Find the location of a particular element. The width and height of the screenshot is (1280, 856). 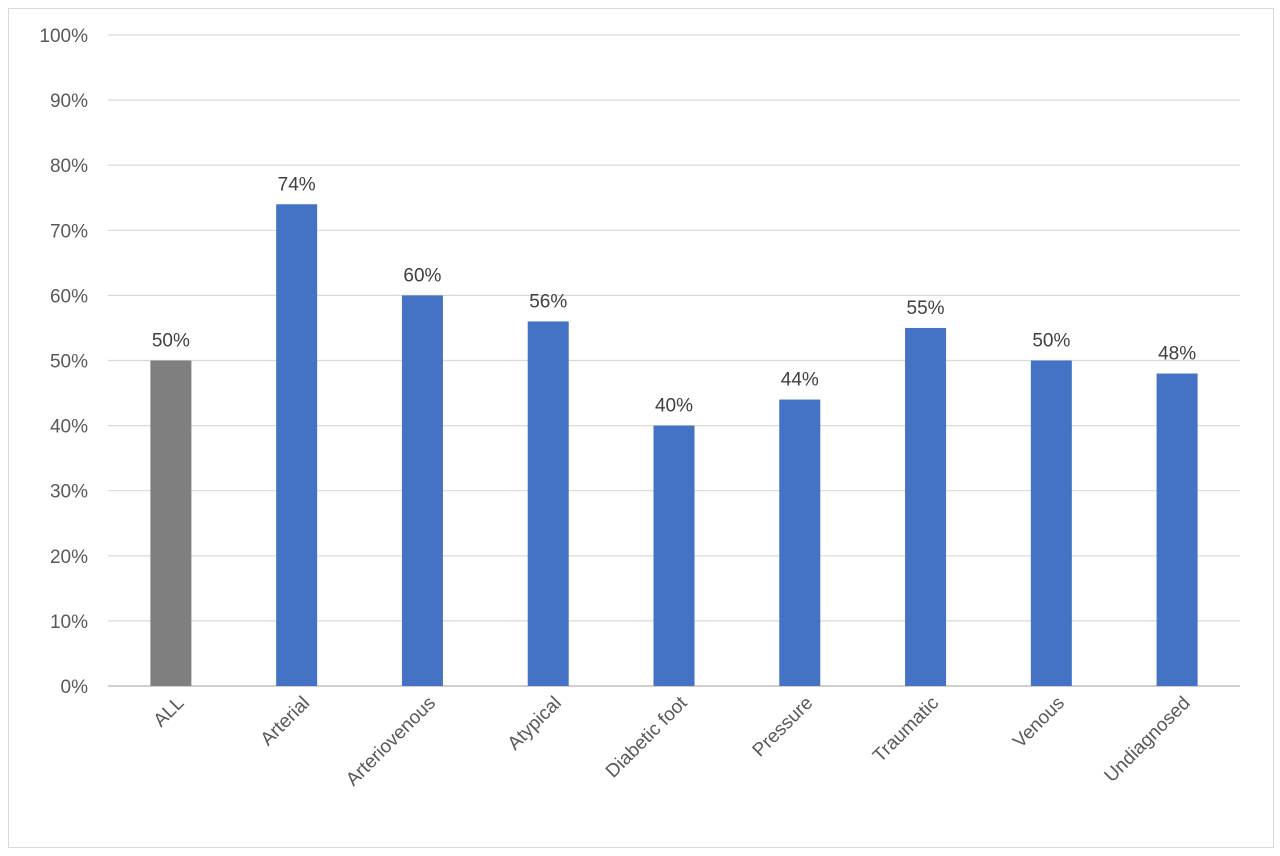

y-tick-label: 90% is located at coordinates (69, 101).